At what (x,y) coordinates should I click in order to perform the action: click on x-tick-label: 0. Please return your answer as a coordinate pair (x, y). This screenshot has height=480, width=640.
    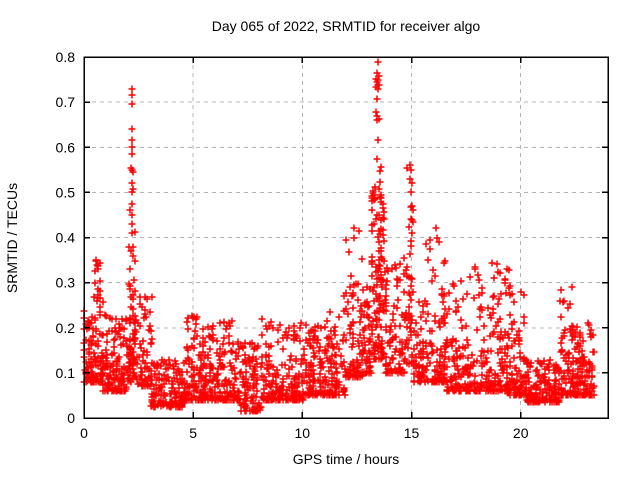
    Looking at the image, I should click on (84, 433).